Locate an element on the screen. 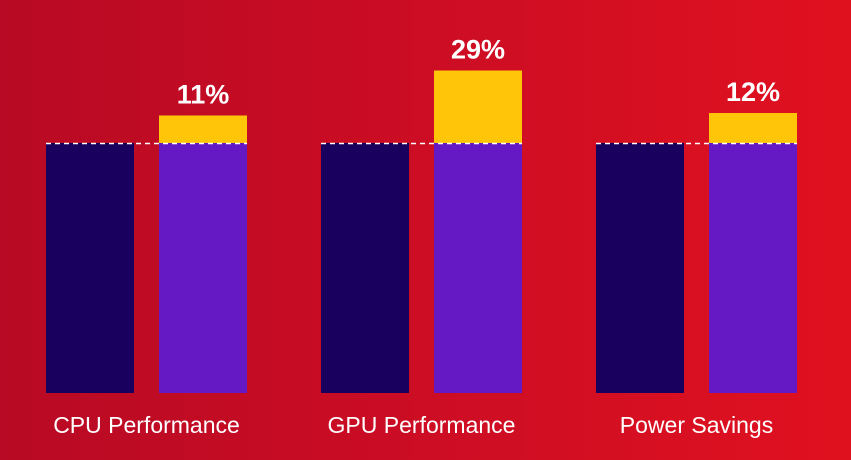 This screenshot has width=851, height=460. gain-label-power-savings: 12% is located at coordinates (753, 92).